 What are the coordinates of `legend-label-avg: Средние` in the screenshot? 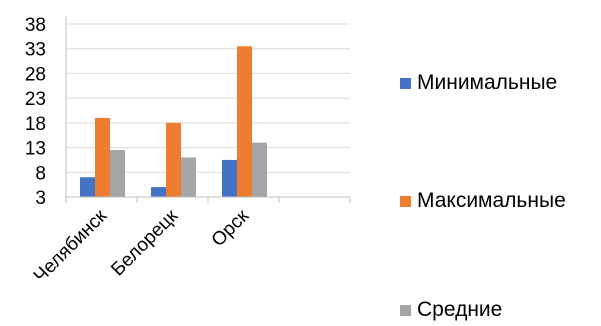 It's located at (460, 309).